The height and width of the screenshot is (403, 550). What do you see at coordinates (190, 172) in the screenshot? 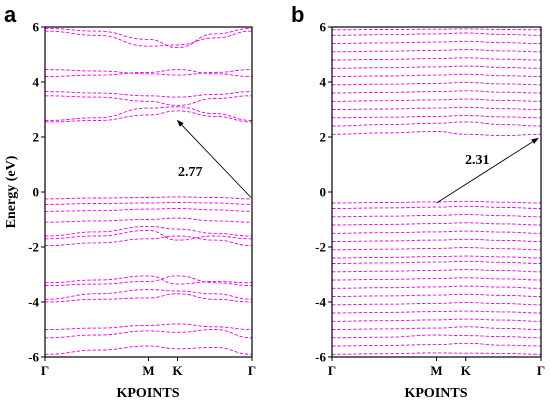
I see `panel-a-gap-label: 2.77` at bounding box center [190, 172].